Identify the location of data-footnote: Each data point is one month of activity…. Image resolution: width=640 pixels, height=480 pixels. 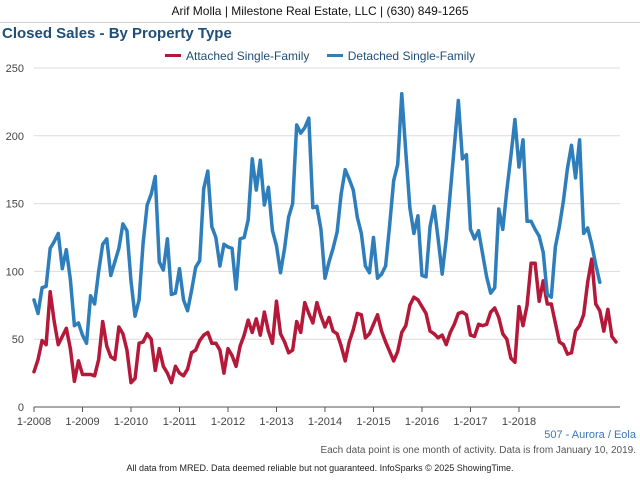
(478, 450).